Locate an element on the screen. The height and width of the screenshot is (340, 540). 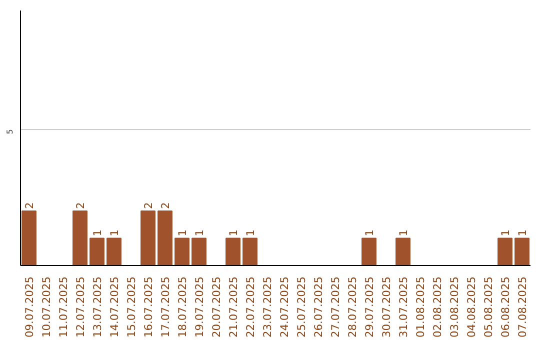
x-tick-label: 29.07.2025 is located at coordinates (369, 307).